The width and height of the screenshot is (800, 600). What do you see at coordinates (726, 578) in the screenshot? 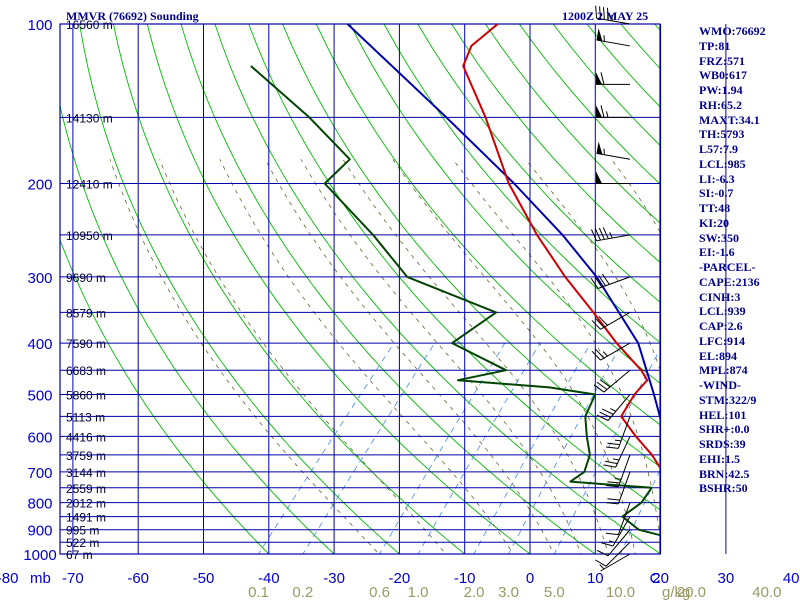
I see `temperature-tick-label: 30` at bounding box center [726, 578].